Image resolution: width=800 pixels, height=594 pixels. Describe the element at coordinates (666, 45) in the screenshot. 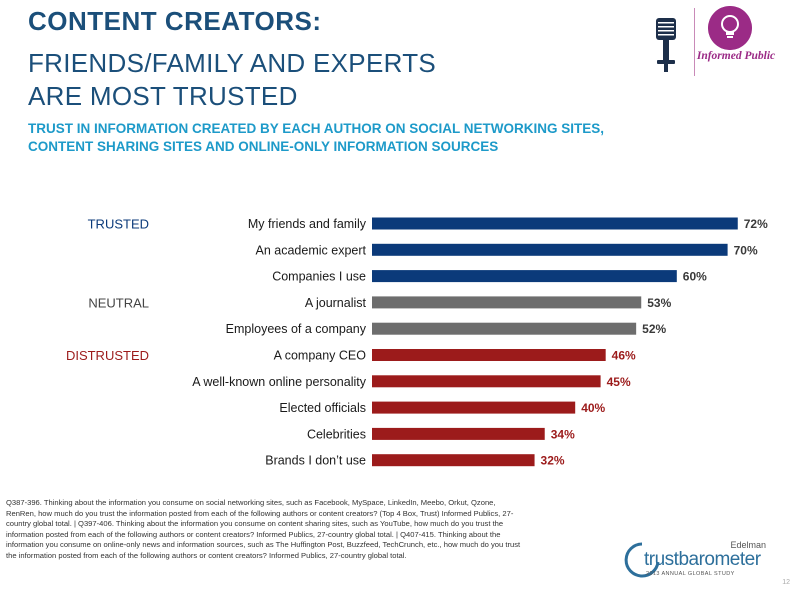

I see `microphone-icon` at that location.